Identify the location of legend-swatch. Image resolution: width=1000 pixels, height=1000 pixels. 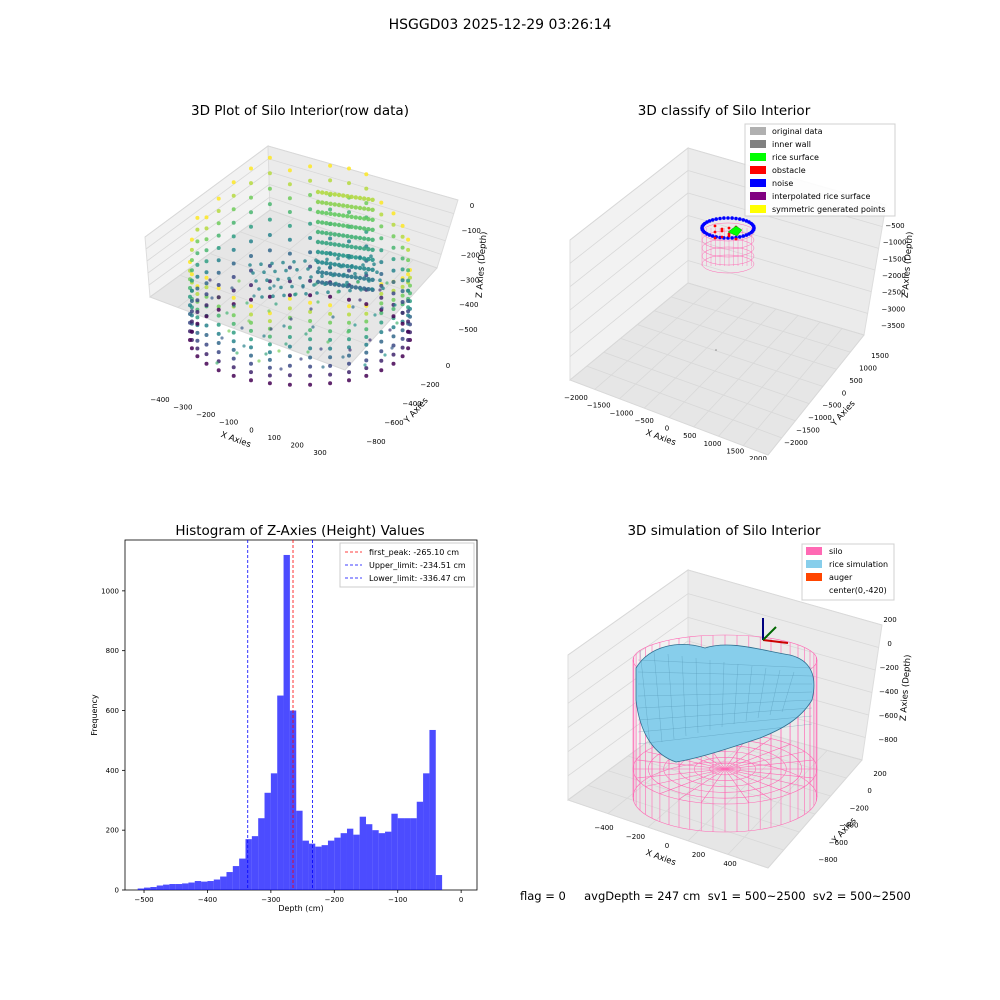
(758, 196).